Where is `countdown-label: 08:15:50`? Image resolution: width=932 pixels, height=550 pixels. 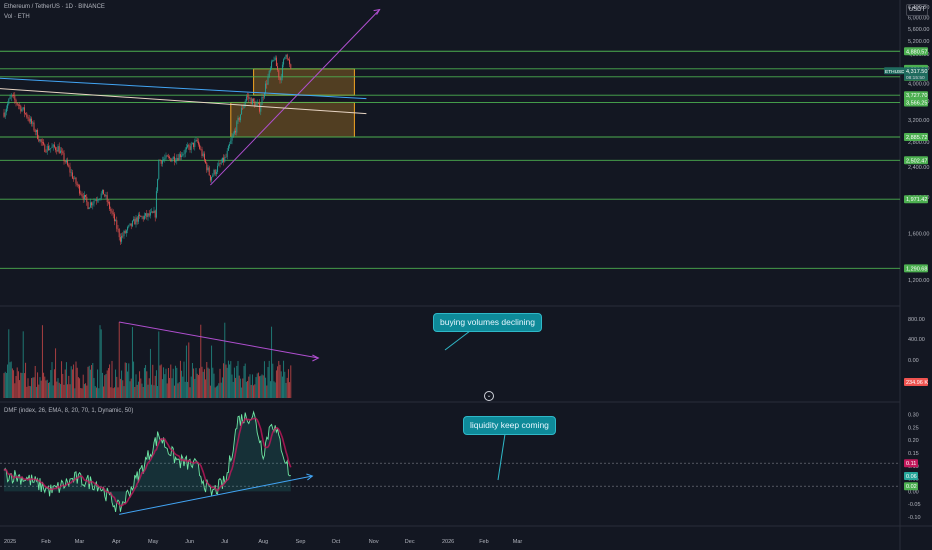 countdown-label: 08:15:50 is located at coordinates (915, 78).